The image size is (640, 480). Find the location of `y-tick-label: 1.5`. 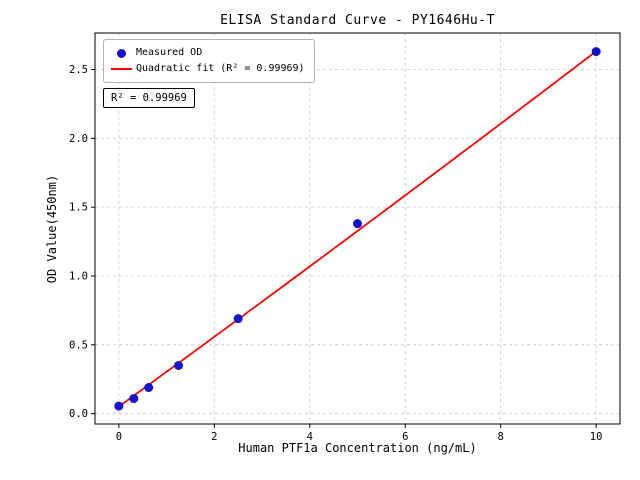

y-tick-label: 1.5 is located at coordinates (78, 208).